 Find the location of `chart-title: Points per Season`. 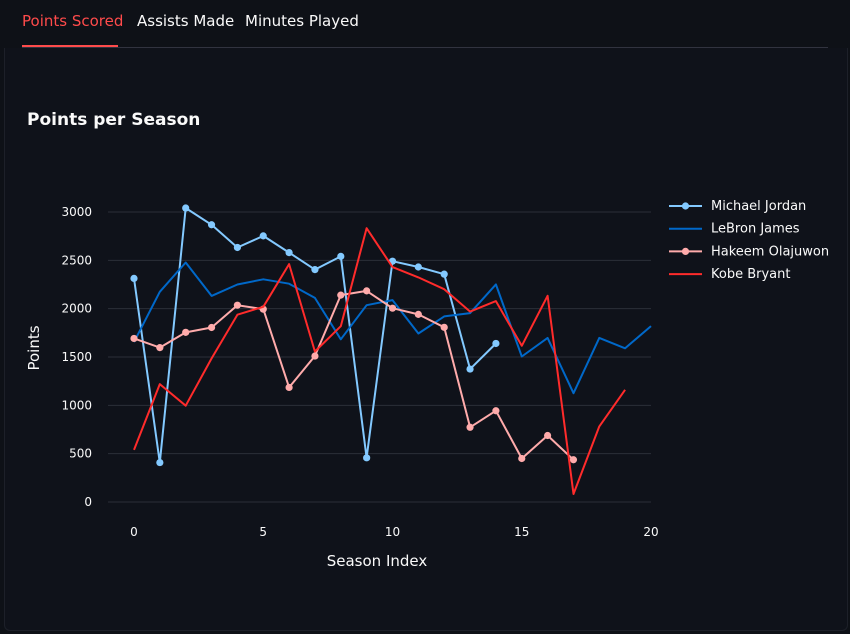

chart-title: Points per Season is located at coordinates (114, 120).